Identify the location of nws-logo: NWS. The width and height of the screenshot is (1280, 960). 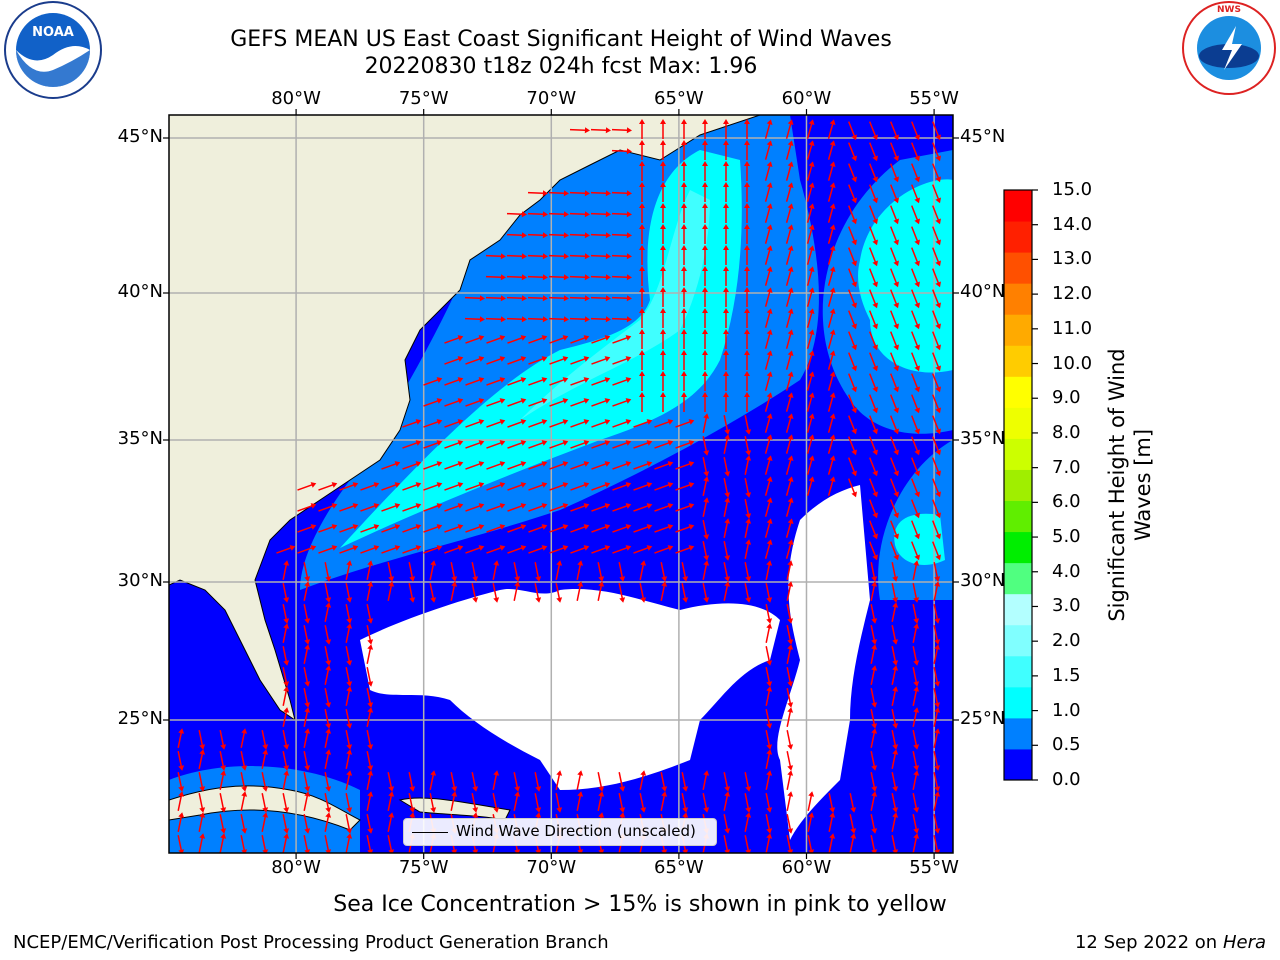
(1229, 48).